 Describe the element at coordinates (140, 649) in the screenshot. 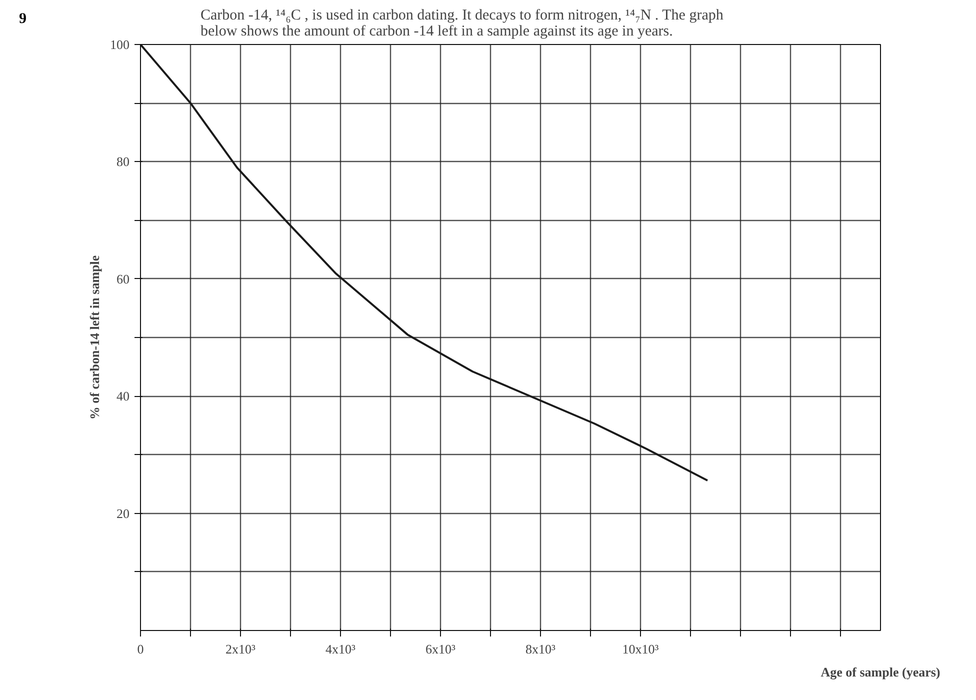

I see `x-tick-label: 0` at that location.